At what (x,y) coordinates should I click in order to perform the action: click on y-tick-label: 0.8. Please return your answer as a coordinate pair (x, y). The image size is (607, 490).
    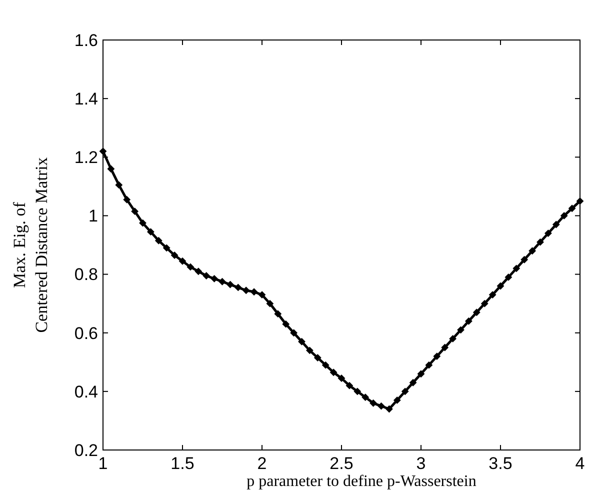
    Looking at the image, I should click on (86, 274).